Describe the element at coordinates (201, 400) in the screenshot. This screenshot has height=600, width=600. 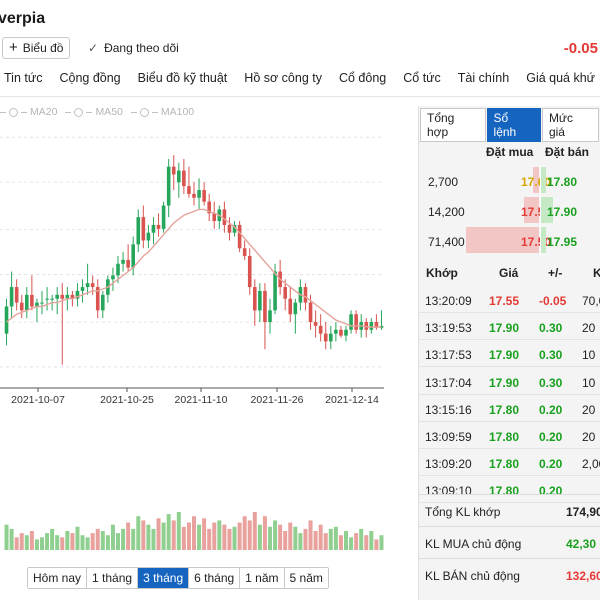
I see `x-tick-label: 2021-11-10` at that location.